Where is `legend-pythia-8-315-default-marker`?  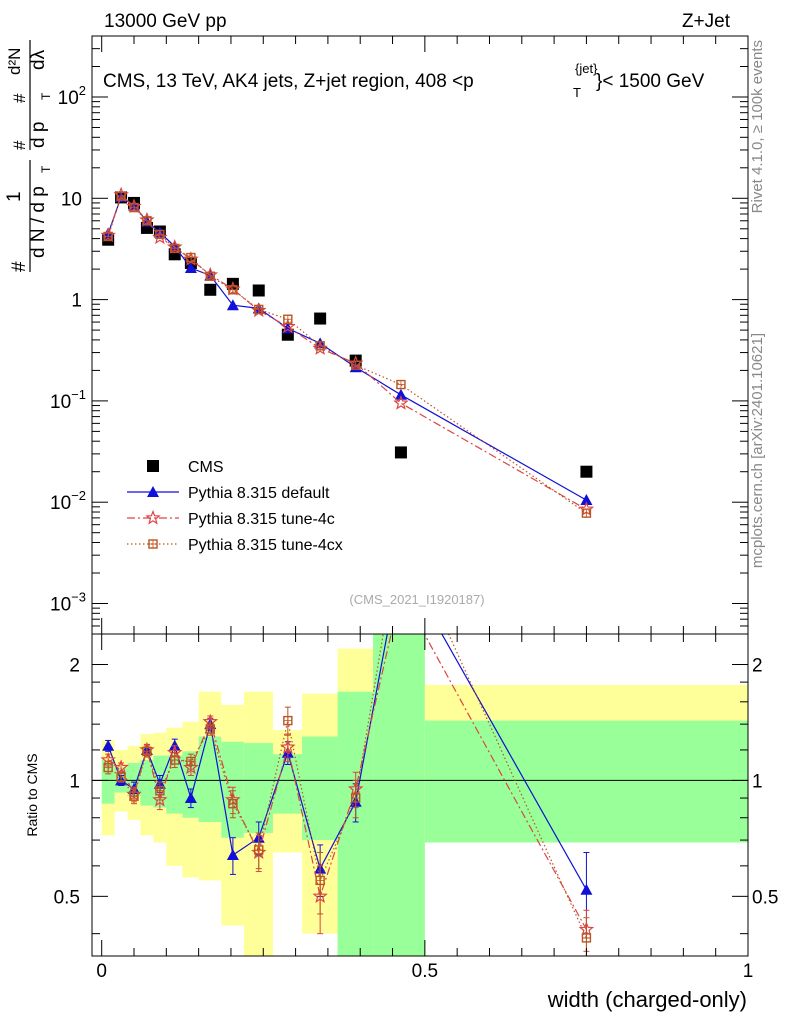 legend-pythia-8-315-default-marker is located at coordinates (153, 491).